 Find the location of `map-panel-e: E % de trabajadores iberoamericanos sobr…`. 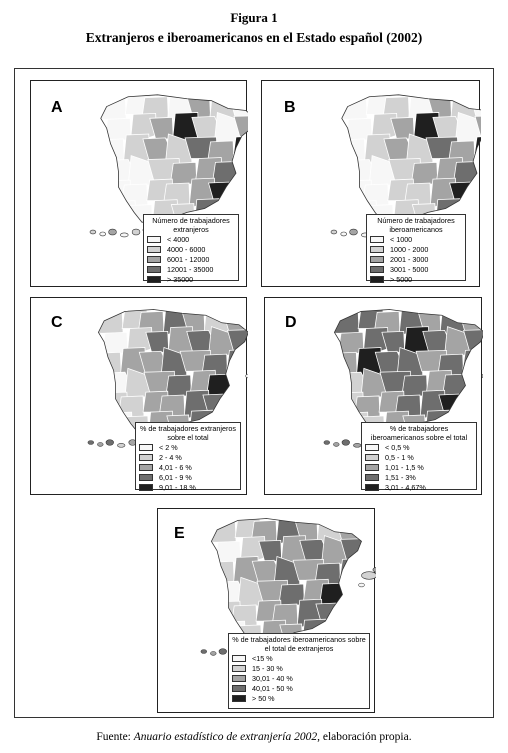

map-panel-e: E % de trabajadores iberoamericanos sobr… is located at coordinates (266, 610).